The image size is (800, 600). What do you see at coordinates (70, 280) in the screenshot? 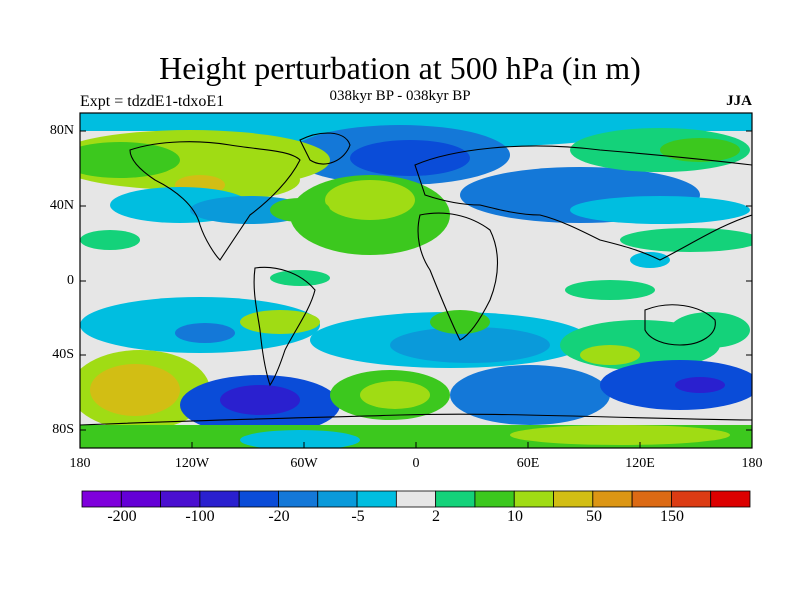
I see `lat-tick-0: 0` at bounding box center [70, 280].